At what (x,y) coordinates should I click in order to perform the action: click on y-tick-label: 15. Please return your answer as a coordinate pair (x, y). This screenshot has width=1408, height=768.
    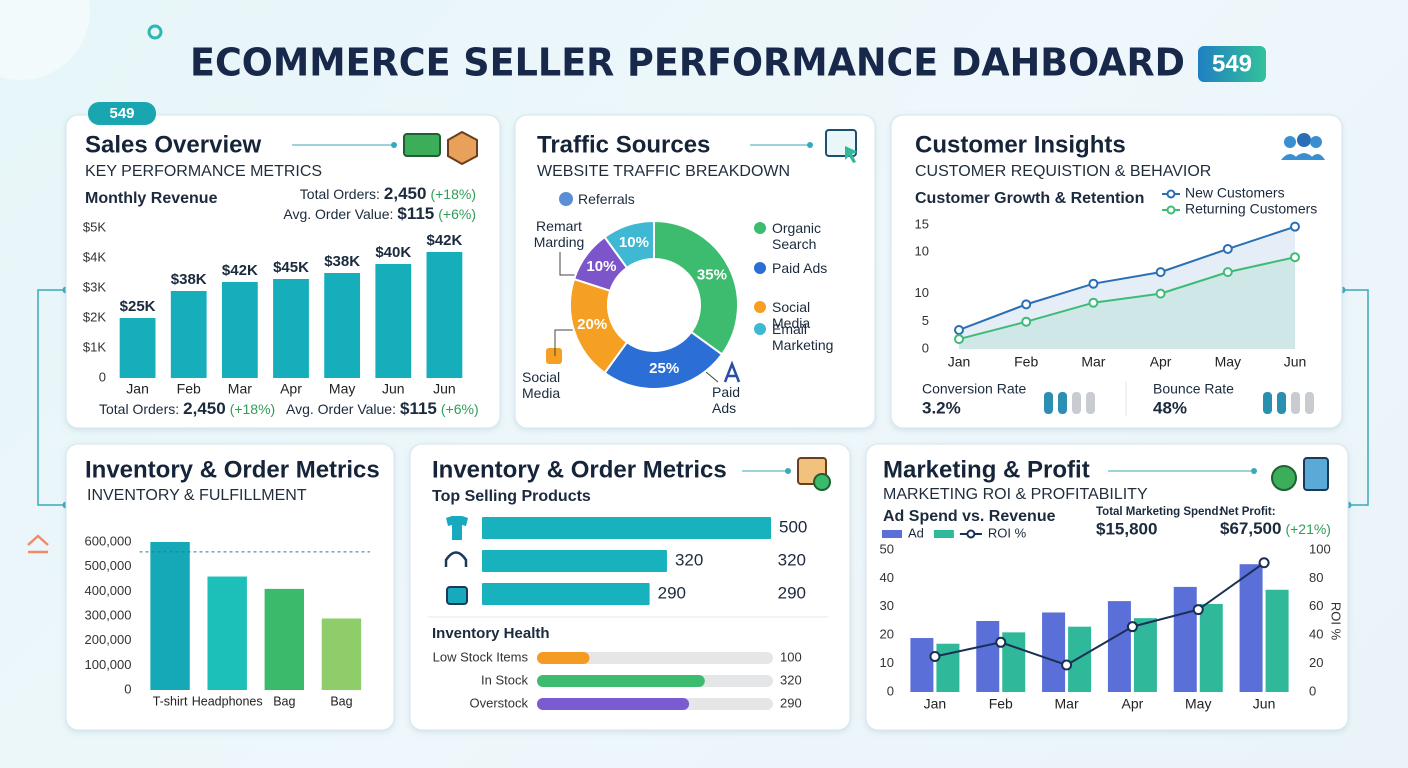
    Looking at the image, I should click on (922, 223).